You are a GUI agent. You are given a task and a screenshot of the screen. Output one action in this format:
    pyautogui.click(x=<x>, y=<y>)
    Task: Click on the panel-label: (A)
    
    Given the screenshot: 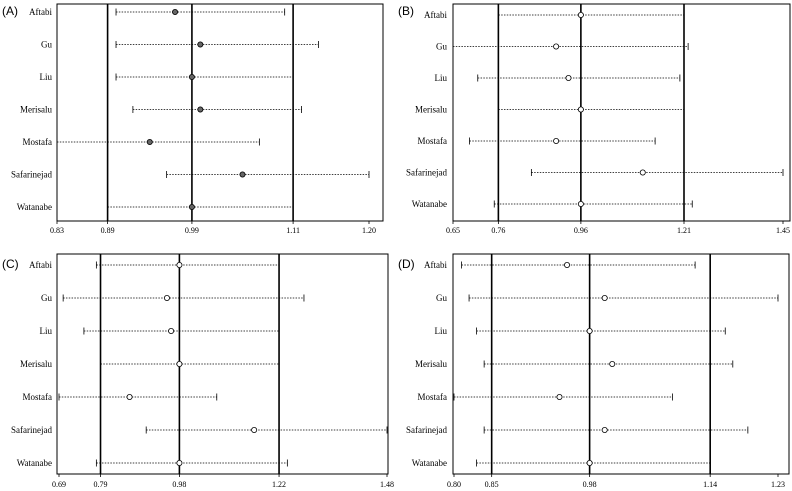 What is the action you would take?
    pyautogui.click(x=10, y=11)
    